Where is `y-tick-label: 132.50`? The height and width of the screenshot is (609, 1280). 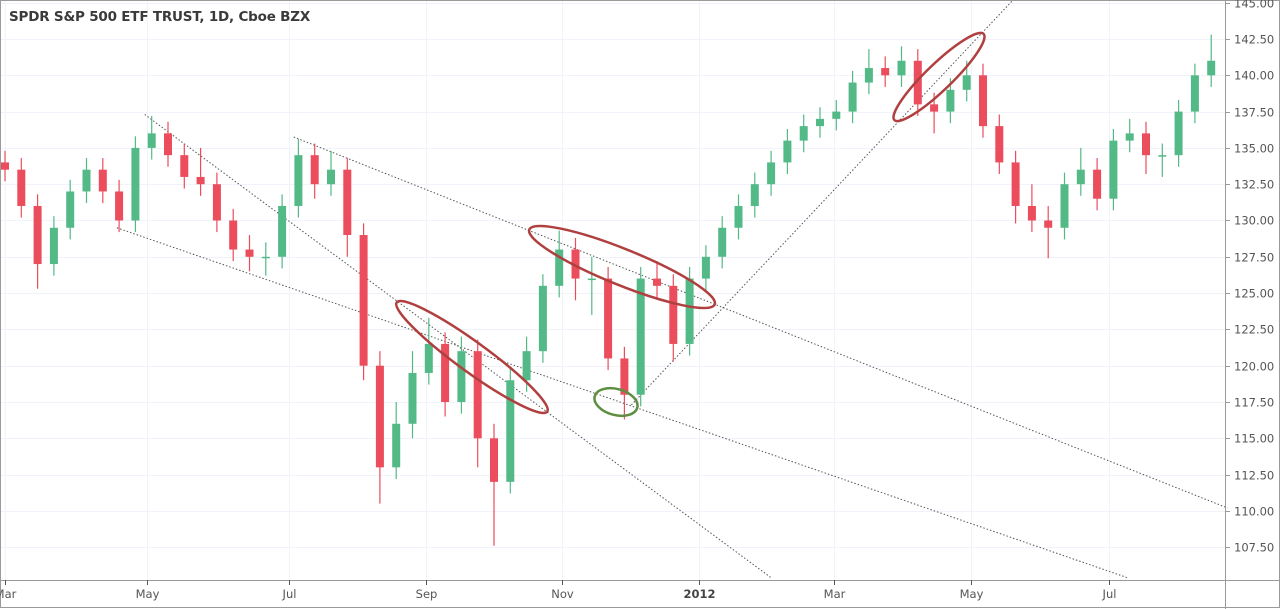
y-tick-label: 132.50 is located at coordinates (1254, 185).